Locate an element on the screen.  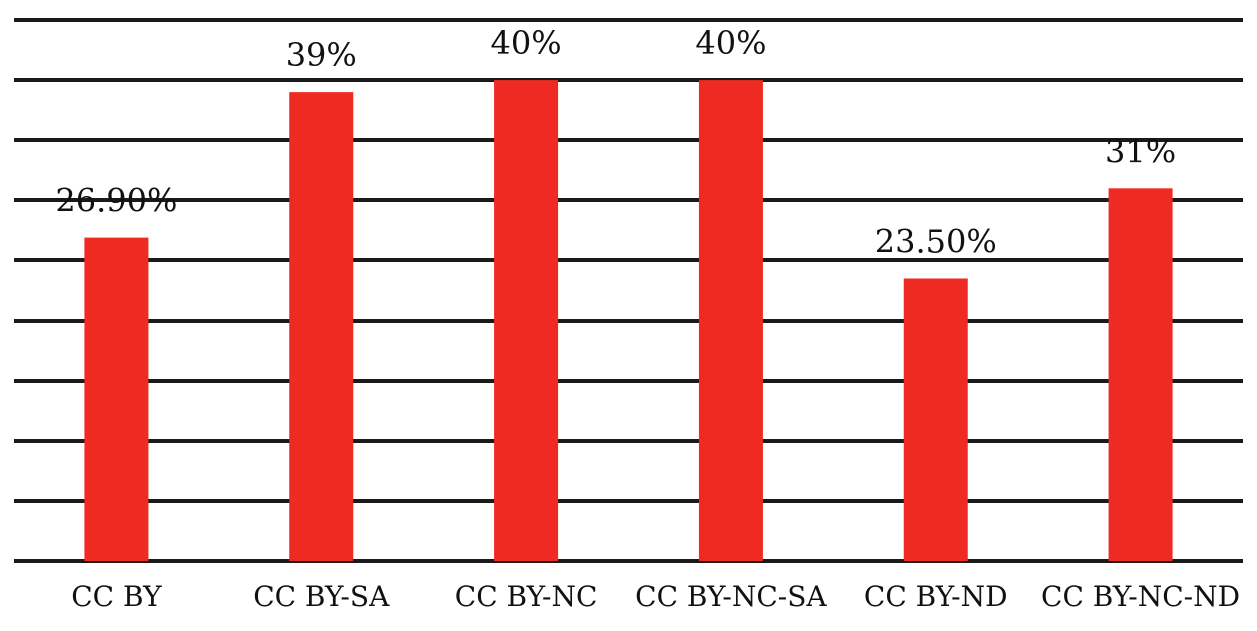
x-tick-label: CC BY is located at coordinates (116, 596).